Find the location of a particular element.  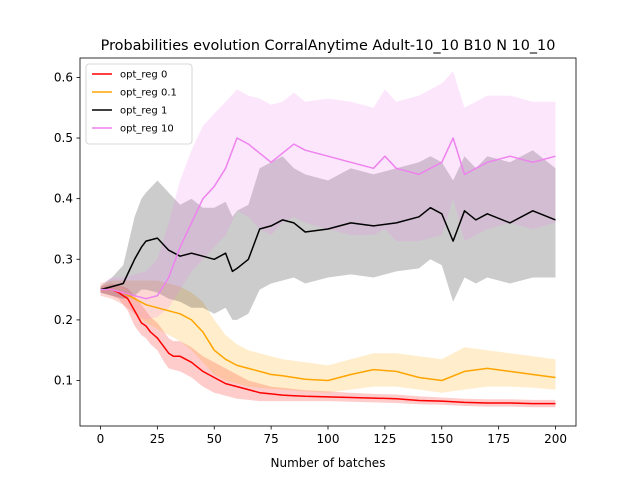

x-tick-label: 50 is located at coordinates (214, 439).